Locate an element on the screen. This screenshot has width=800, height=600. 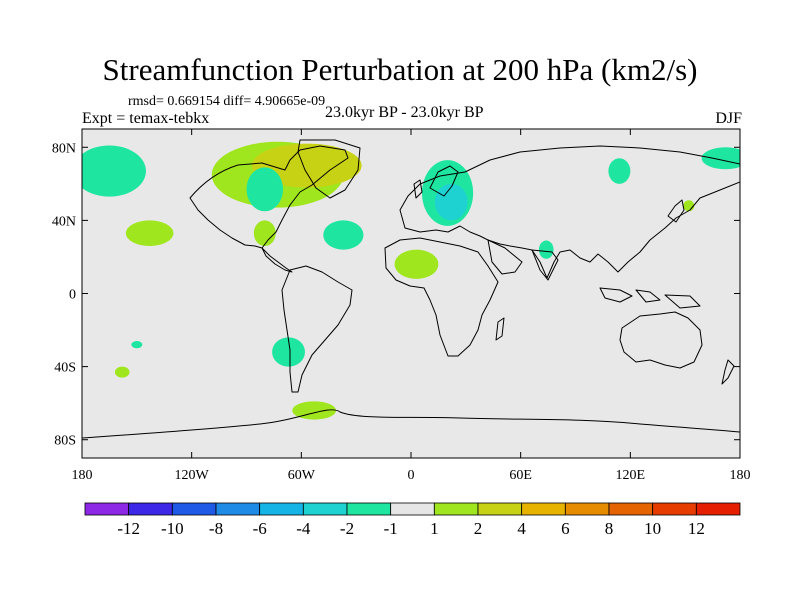
colorbar-label: -12 is located at coordinates (128, 528).